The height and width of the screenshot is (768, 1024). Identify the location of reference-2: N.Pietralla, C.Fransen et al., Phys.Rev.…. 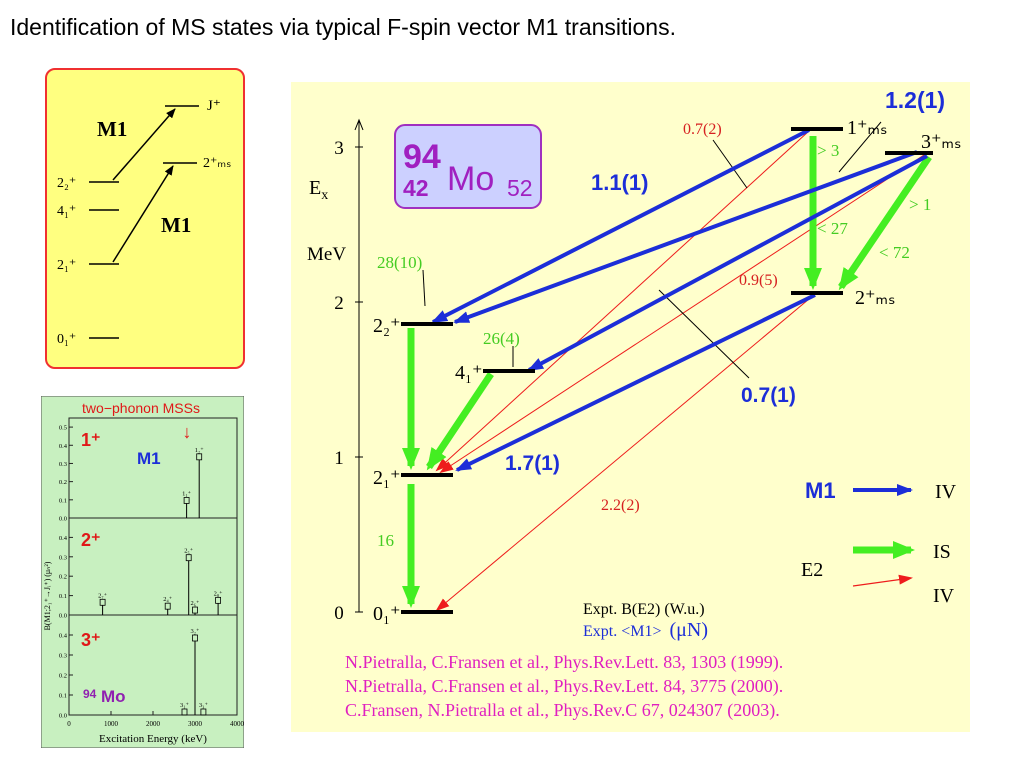
(564, 686).